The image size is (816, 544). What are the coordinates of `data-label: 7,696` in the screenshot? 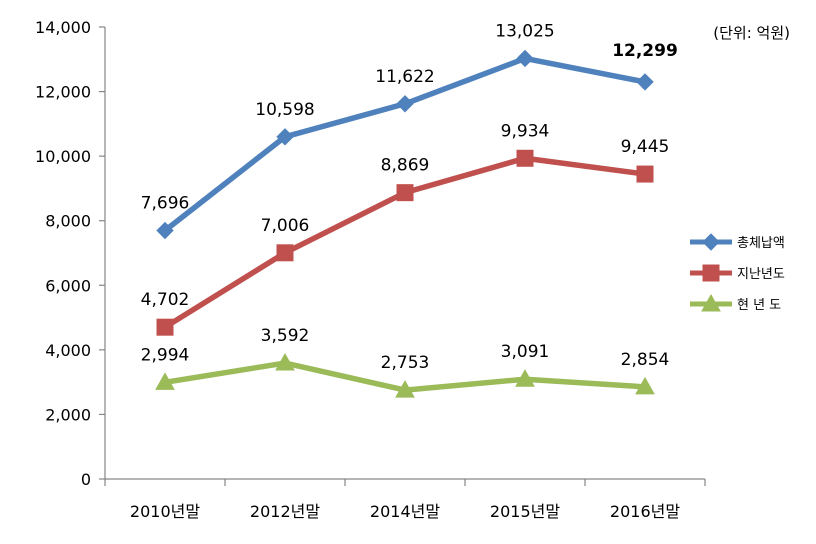 It's located at (165, 204).